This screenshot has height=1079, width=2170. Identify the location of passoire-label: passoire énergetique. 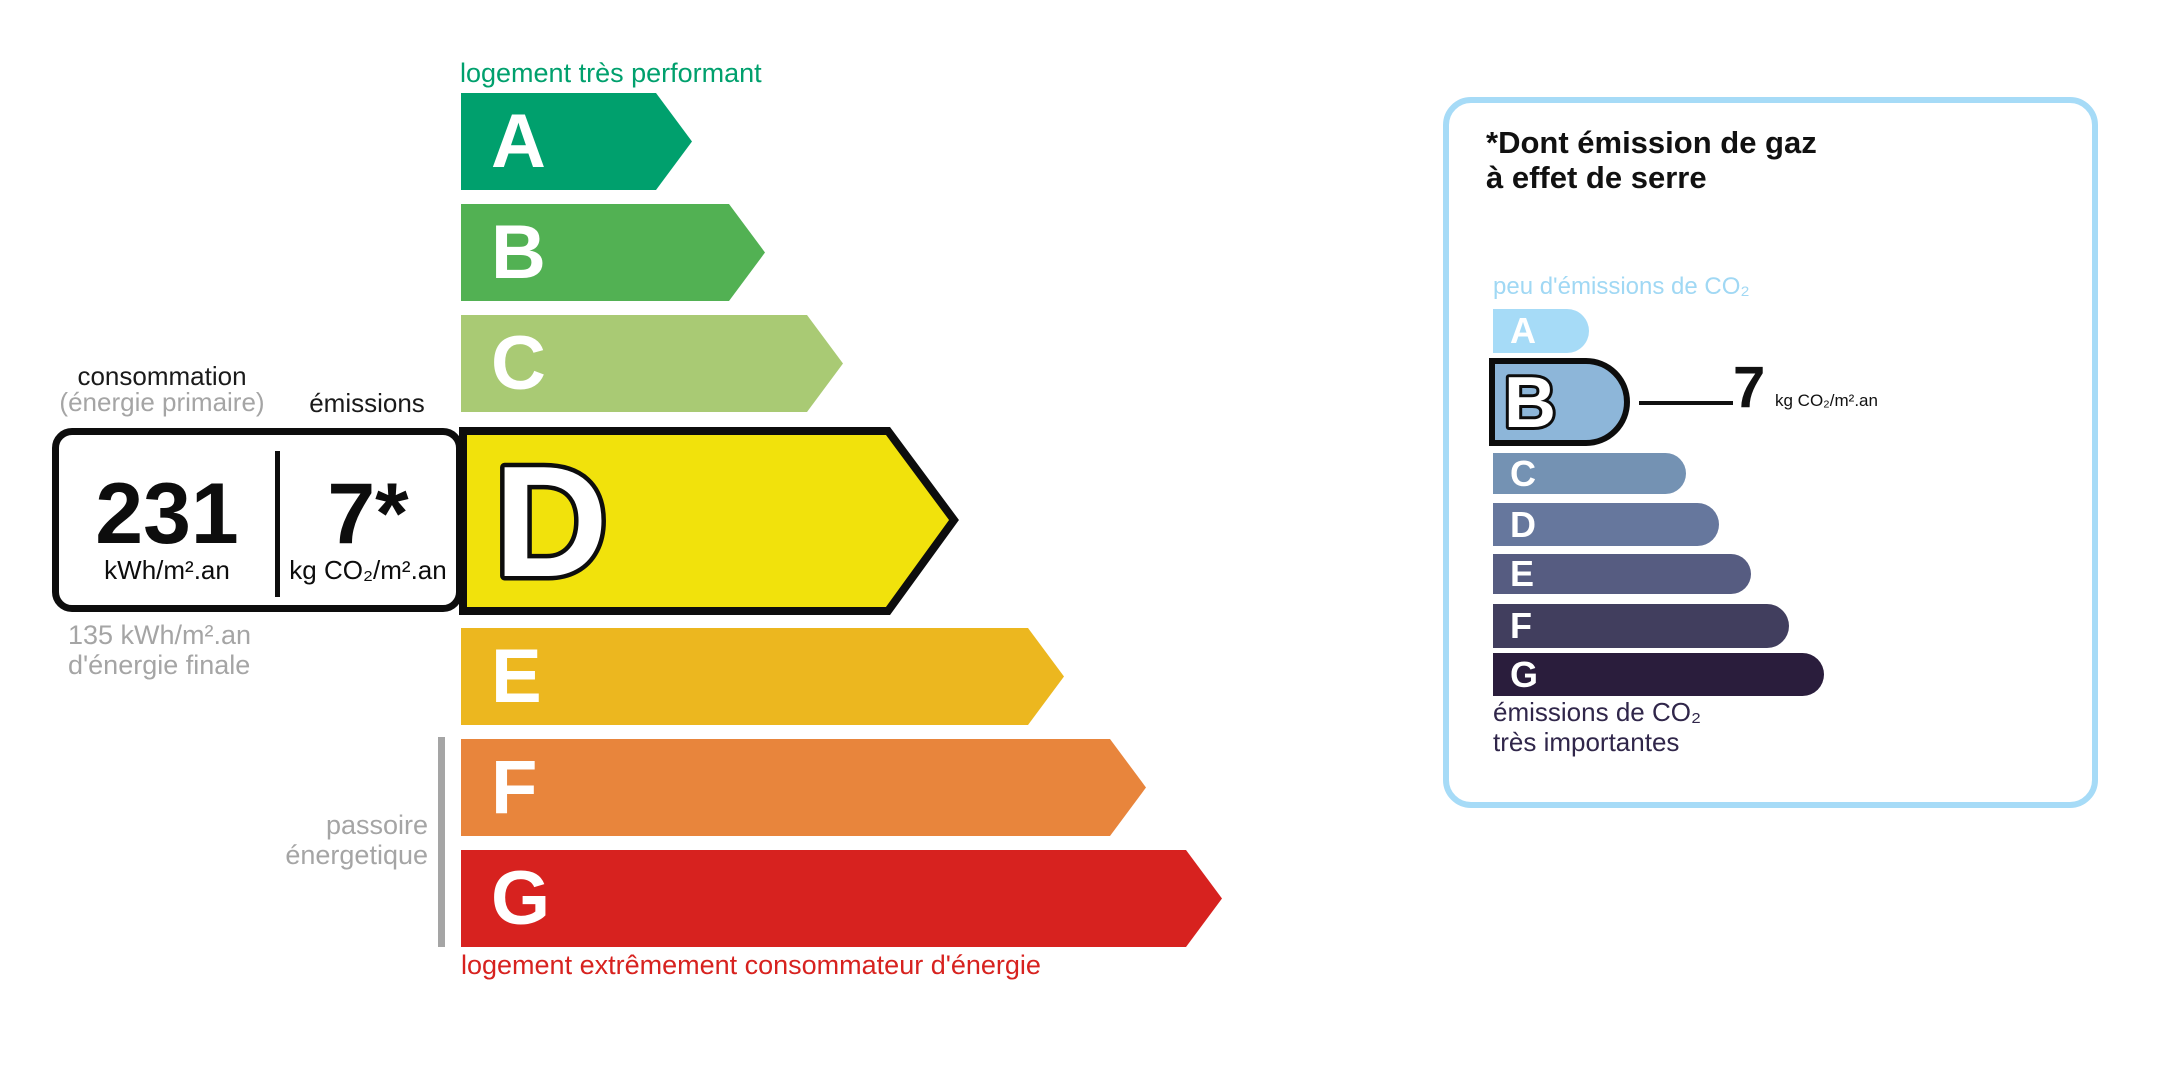
(334, 840).